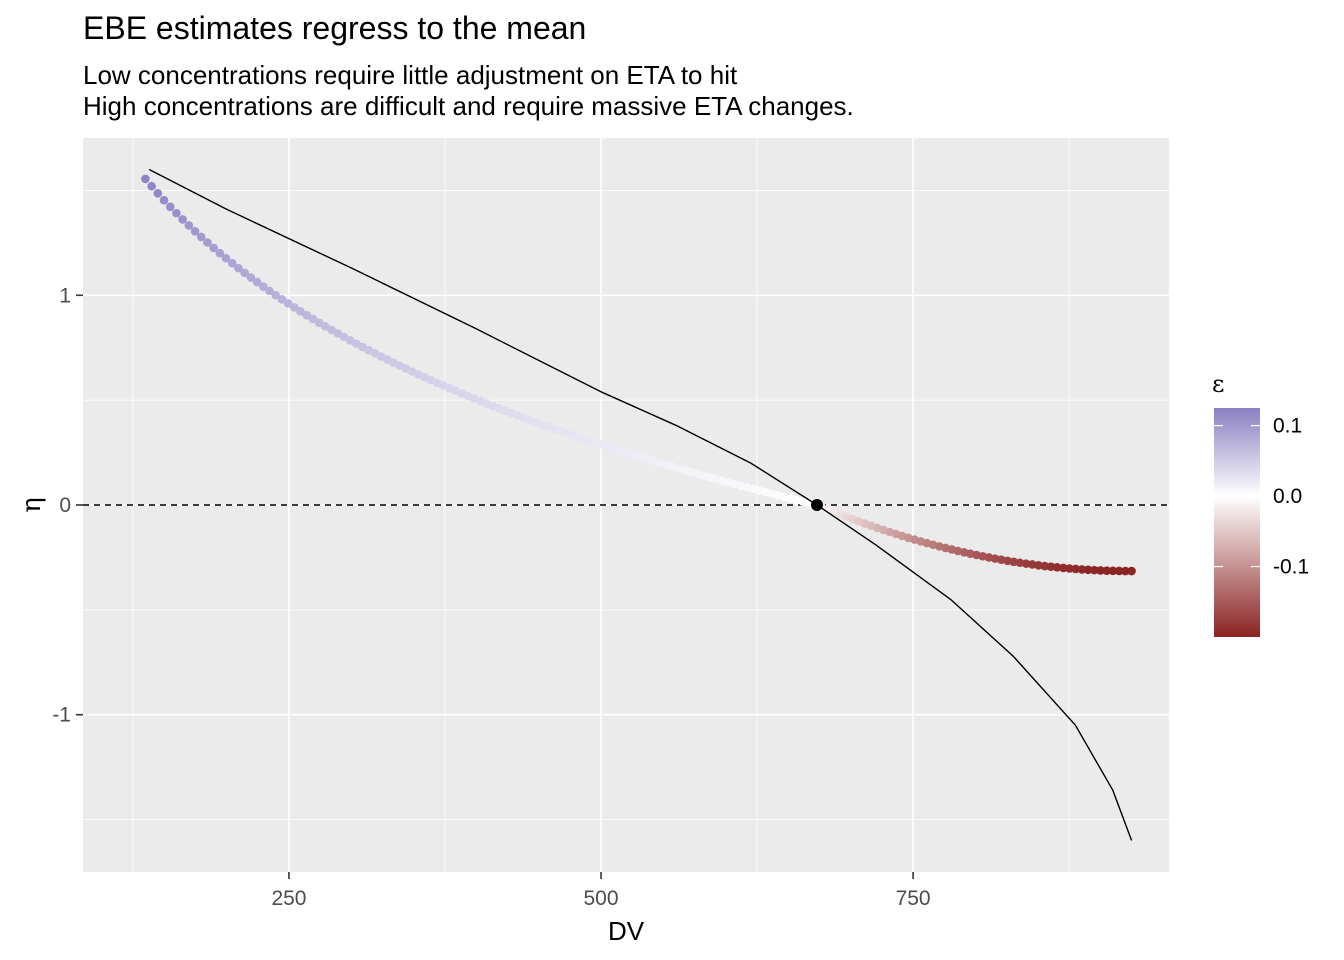 This screenshot has height=960, width=1344. What do you see at coordinates (288, 898) in the screenshot?
I see `x-tick-label: 250` at bounding box center [288, 898].